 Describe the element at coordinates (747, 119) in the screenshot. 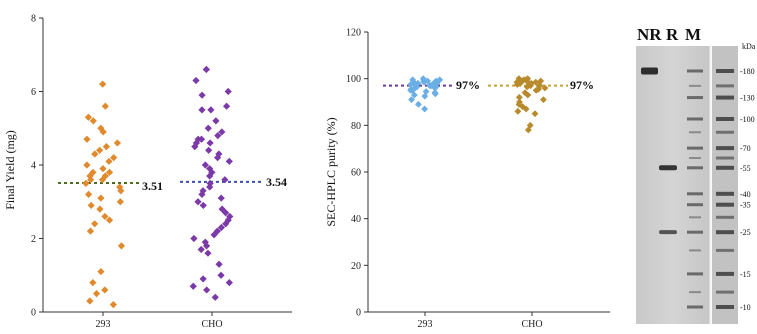

I see `gel-marker-label: -100` at that location.